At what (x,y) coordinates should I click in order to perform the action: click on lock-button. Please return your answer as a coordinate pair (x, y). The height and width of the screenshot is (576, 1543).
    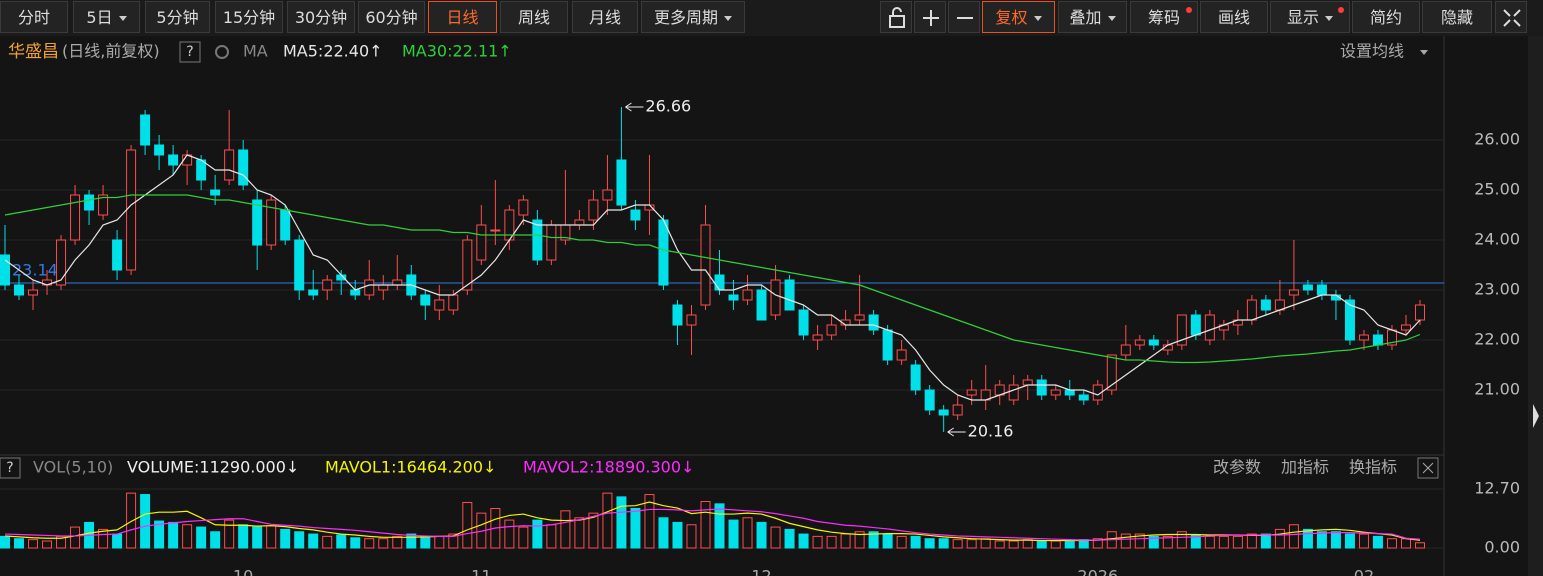
    Looking at the image, I should click on (896, 17).